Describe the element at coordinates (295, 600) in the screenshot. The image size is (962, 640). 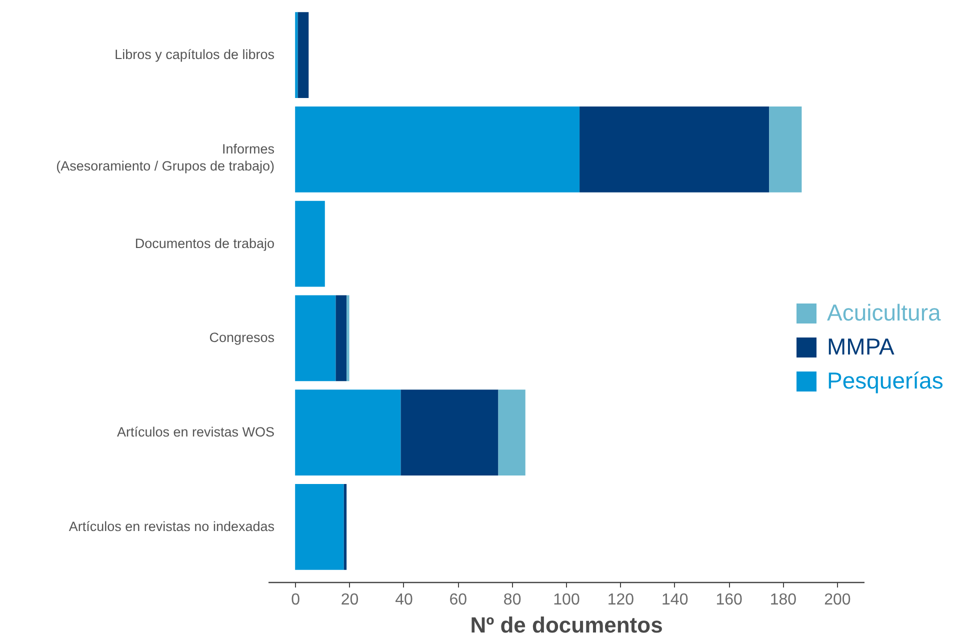
I see `x-tick-label: 0` at that location.